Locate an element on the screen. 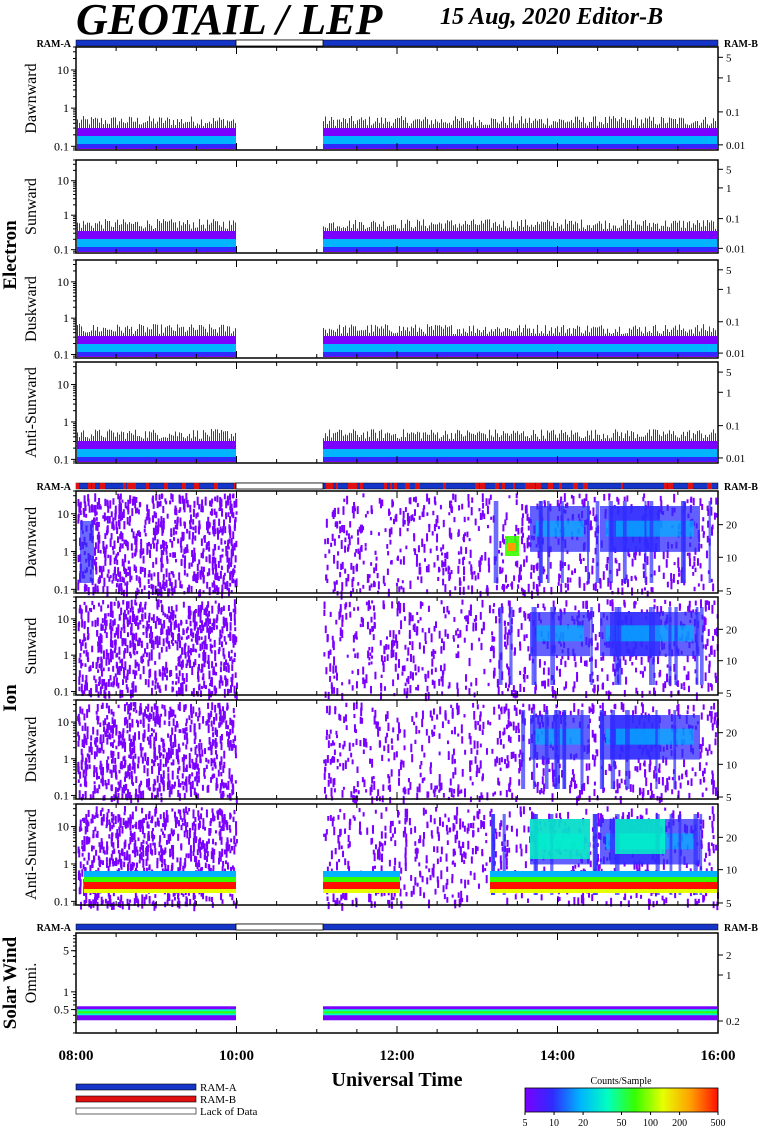 This screenshot has height=1128, width=762. lack-of-data-segment is located at coordinates (279, 43).